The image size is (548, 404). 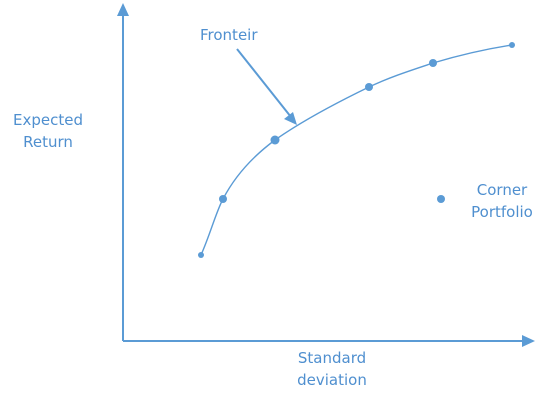 I want to click on frontier-pointer-arrow, so click(x=264, y=83).